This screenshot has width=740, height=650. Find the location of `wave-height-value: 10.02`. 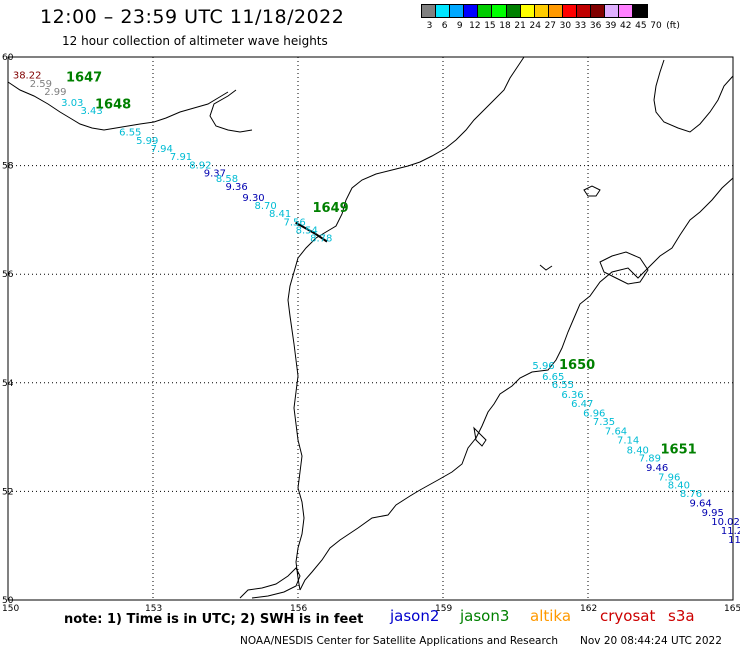

wave-height-value: 10.02 is located at coordinates (725, 522).